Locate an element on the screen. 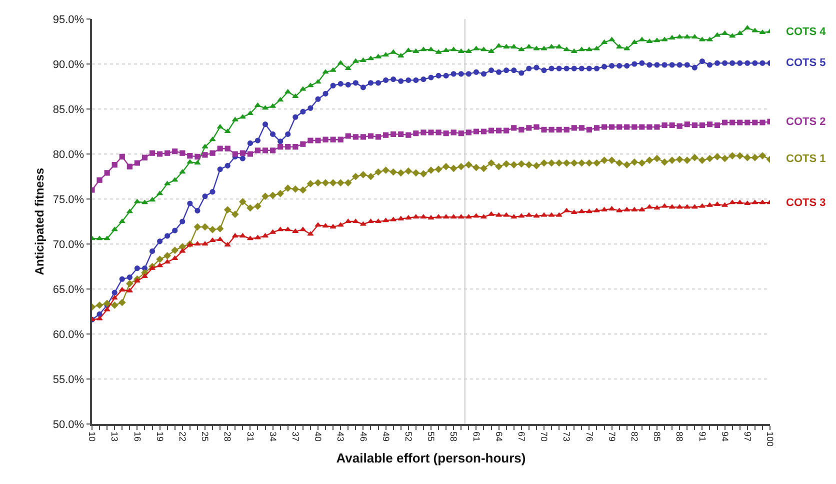 This screenshot has width=836, height=484. y-tick-label: 85.0% is located at coordinates (68, 110).